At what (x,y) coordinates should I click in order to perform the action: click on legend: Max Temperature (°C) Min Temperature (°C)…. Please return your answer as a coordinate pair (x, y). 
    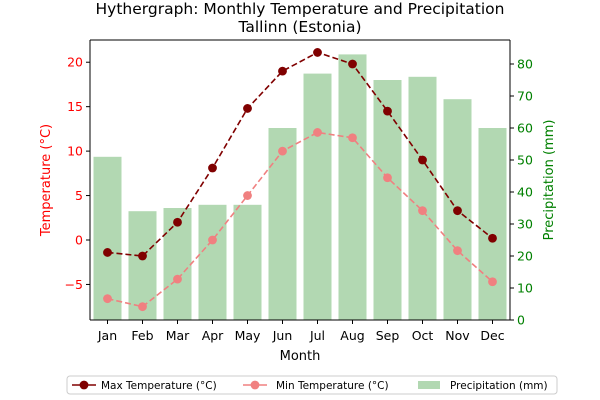
    Looking at the image, I should click on (312, 385).